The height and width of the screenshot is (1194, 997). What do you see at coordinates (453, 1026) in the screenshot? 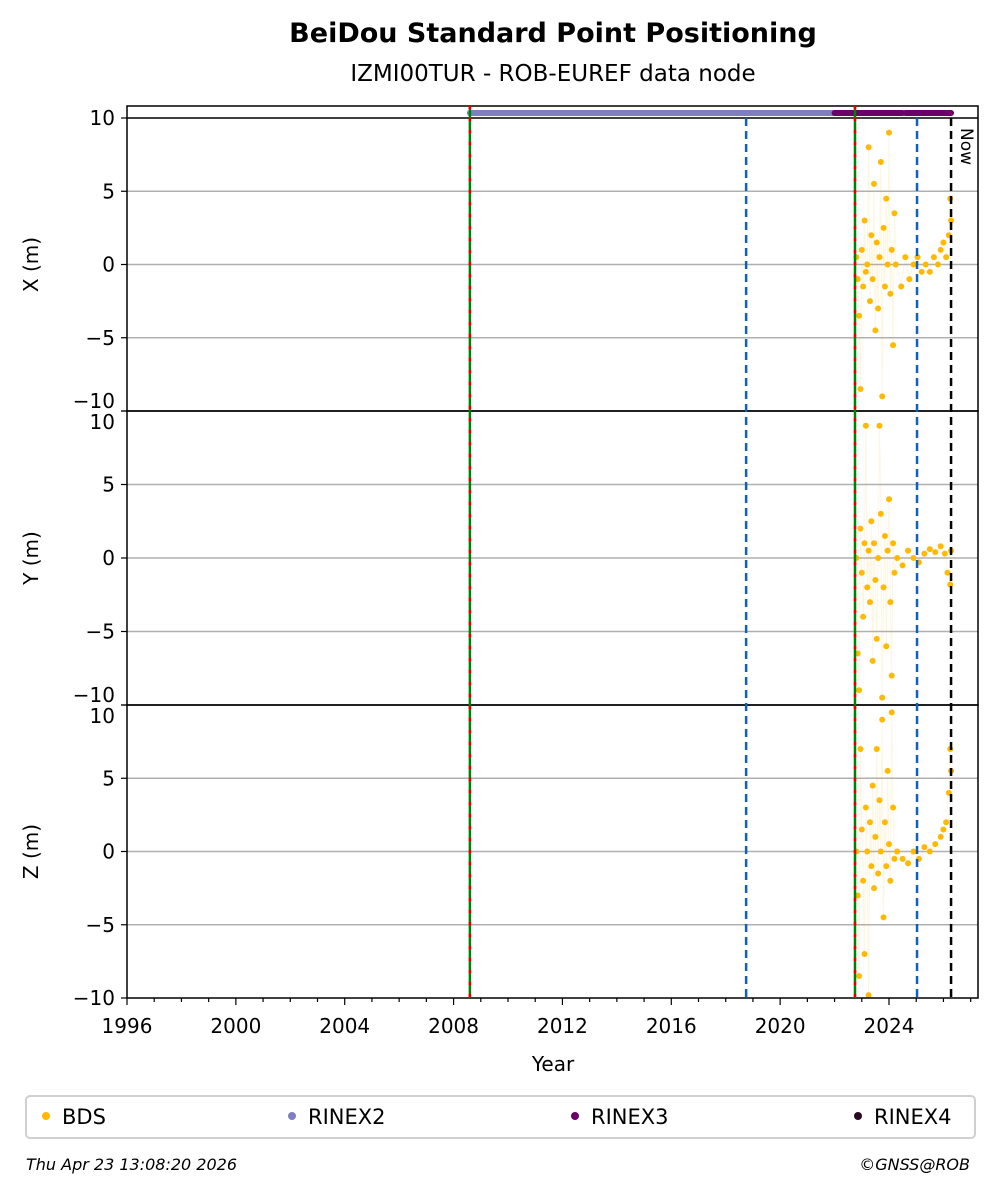
I see `x-tick-label: 2008` at bounding box center [453, 1026].